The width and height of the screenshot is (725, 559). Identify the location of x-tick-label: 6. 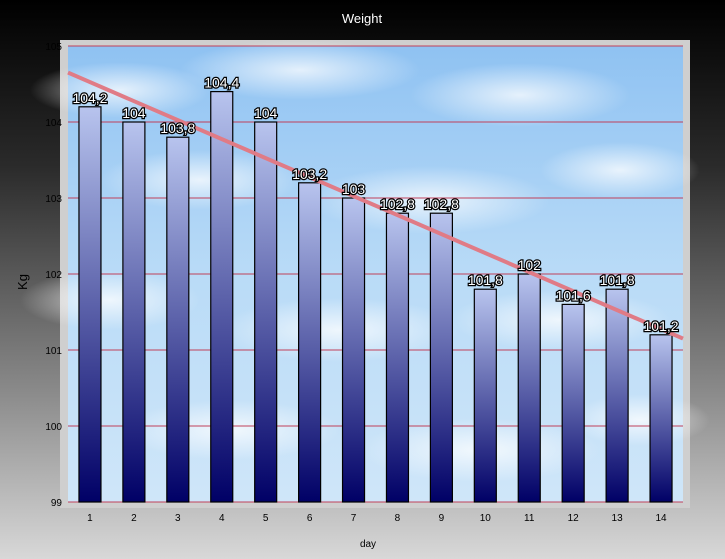
(310, 518).